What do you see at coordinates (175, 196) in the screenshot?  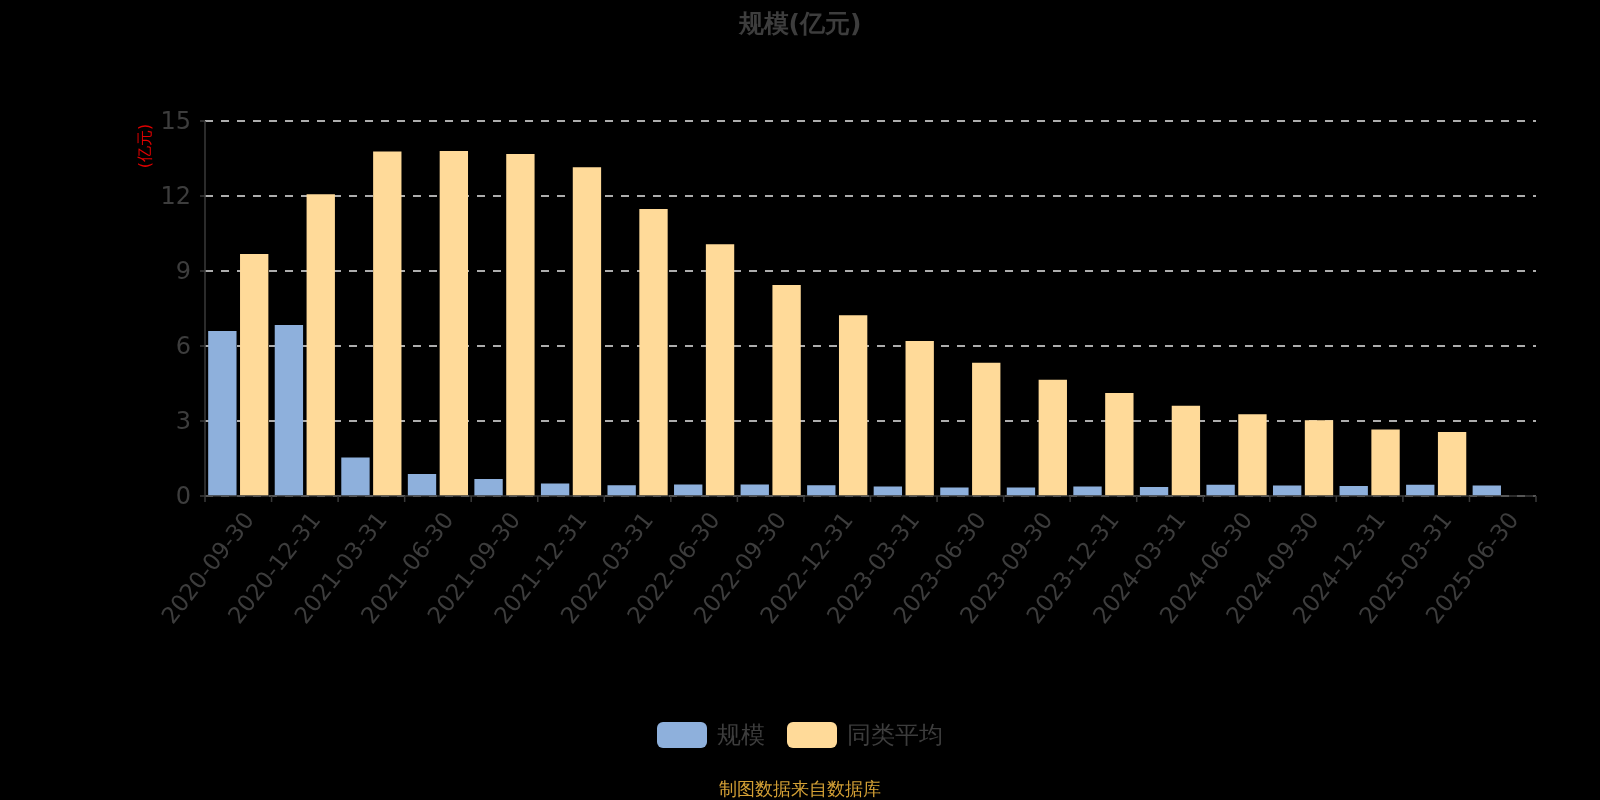 I see `y-tick-label: 12` at bounding box center [175, 196].